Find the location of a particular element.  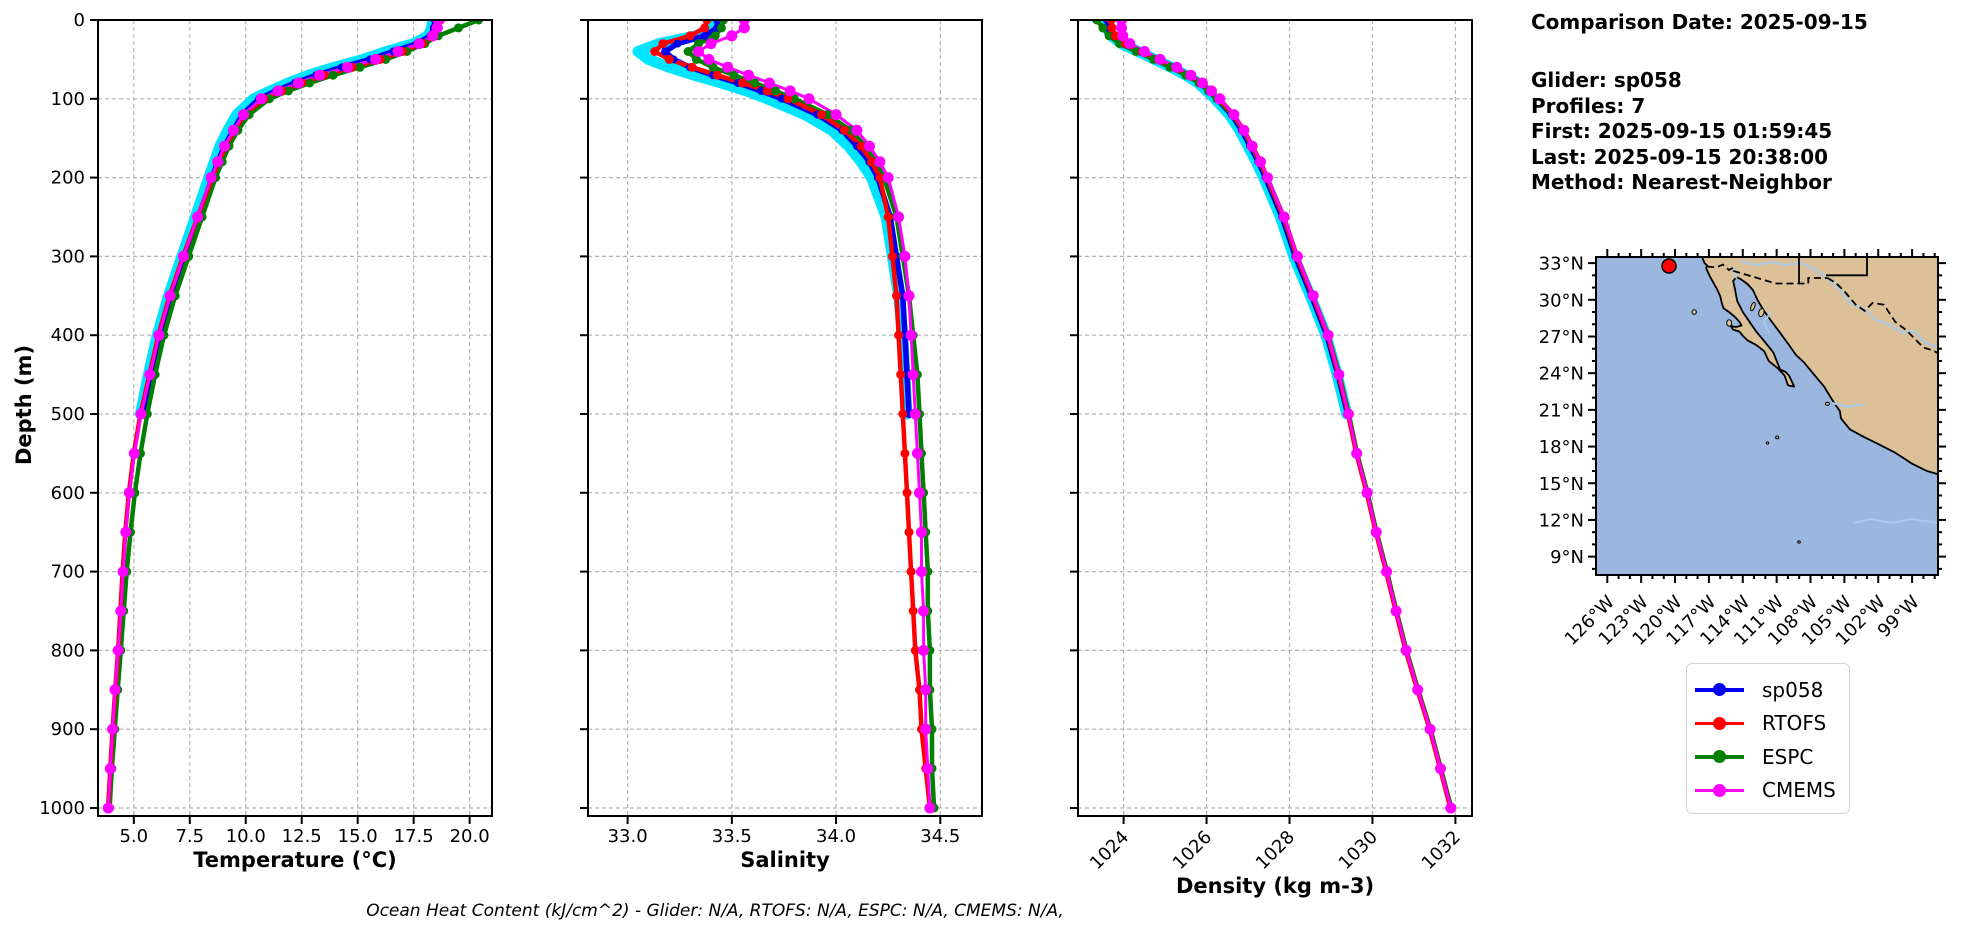

sp058-line-marker-swatch is located at coordinates (1719, 690).